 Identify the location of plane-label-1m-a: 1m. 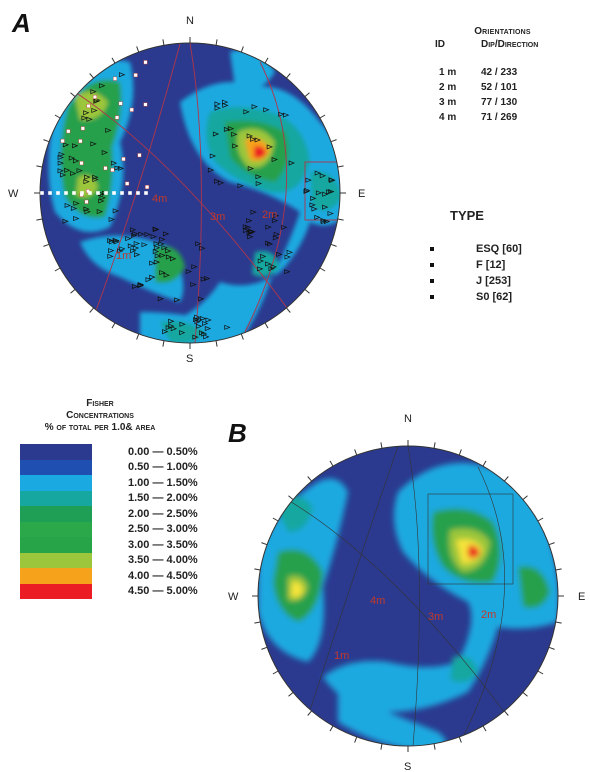
(123, 256).